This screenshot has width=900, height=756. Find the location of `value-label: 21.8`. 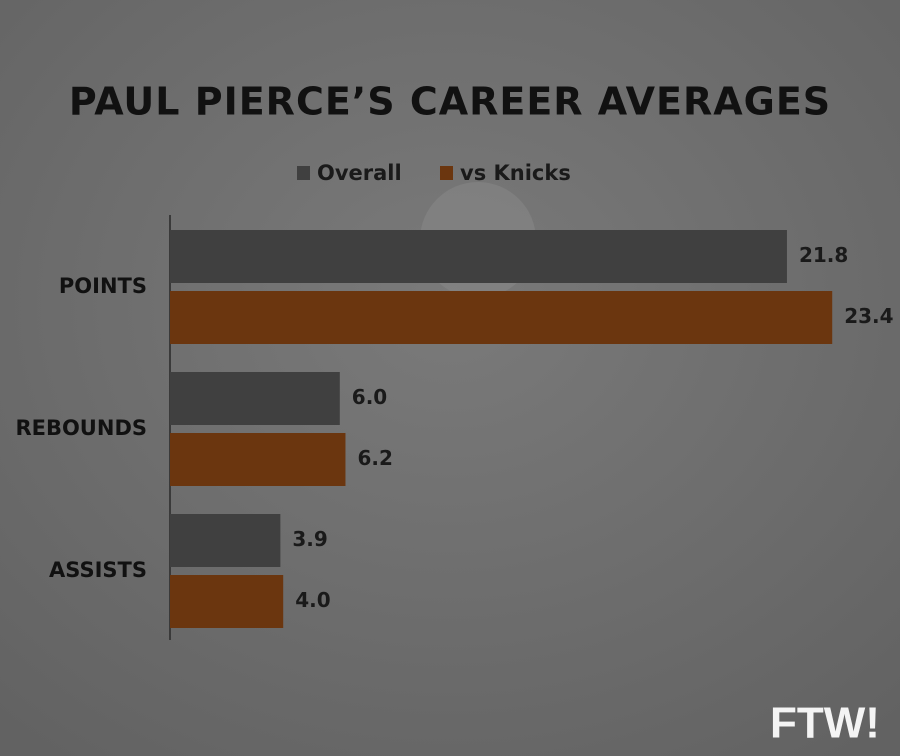

value-label: 21.8 is located at coordinates (823, 255).